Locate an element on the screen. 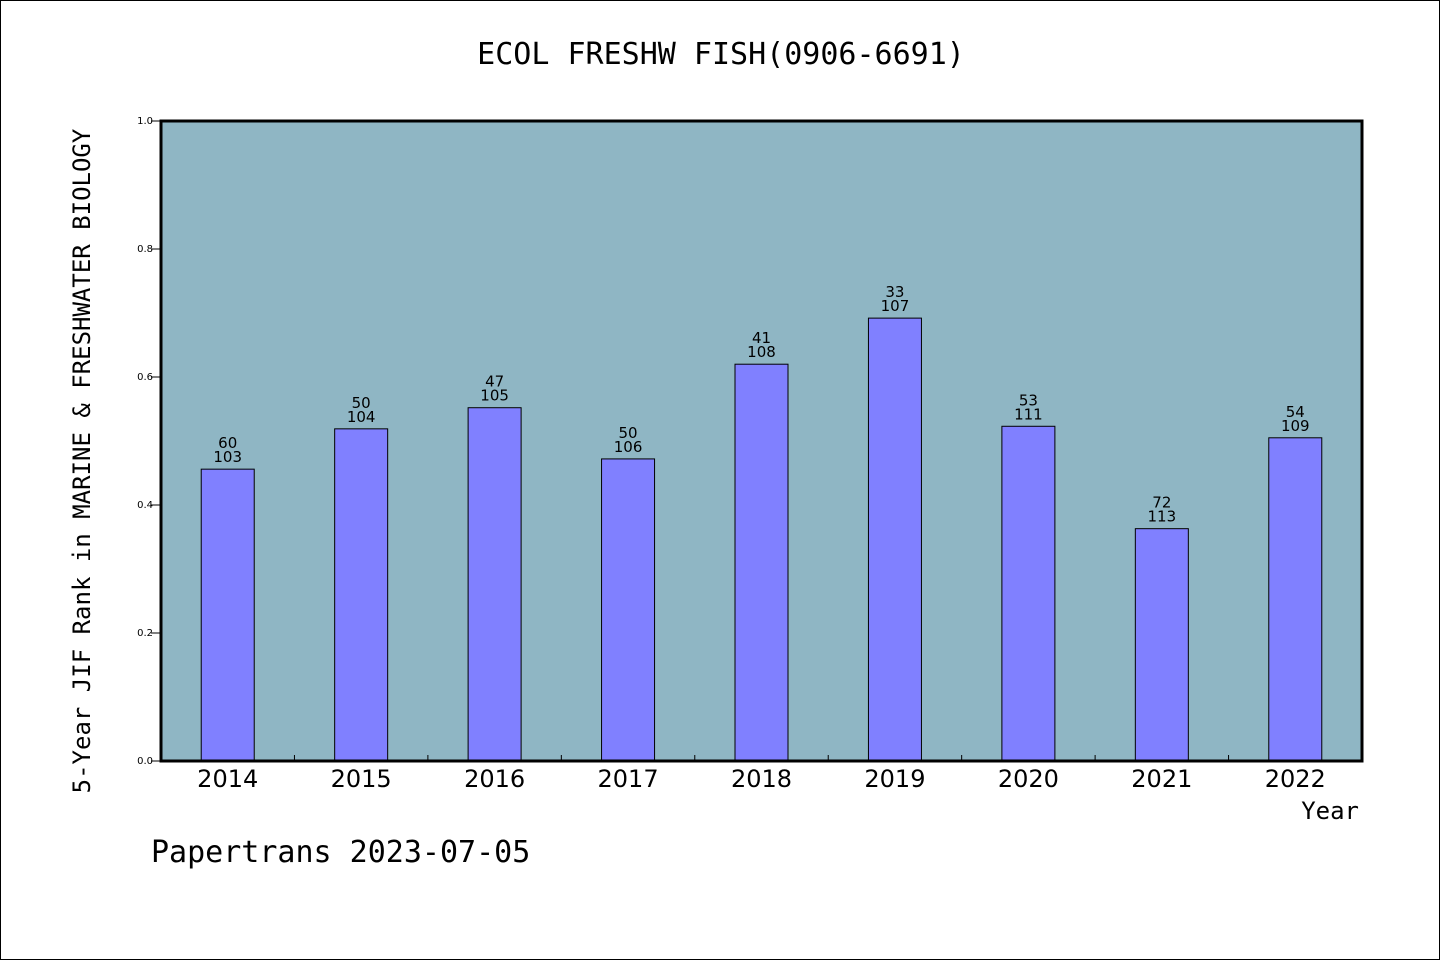  bar-rank-label: 54 is located at coordinates (1295, 412).